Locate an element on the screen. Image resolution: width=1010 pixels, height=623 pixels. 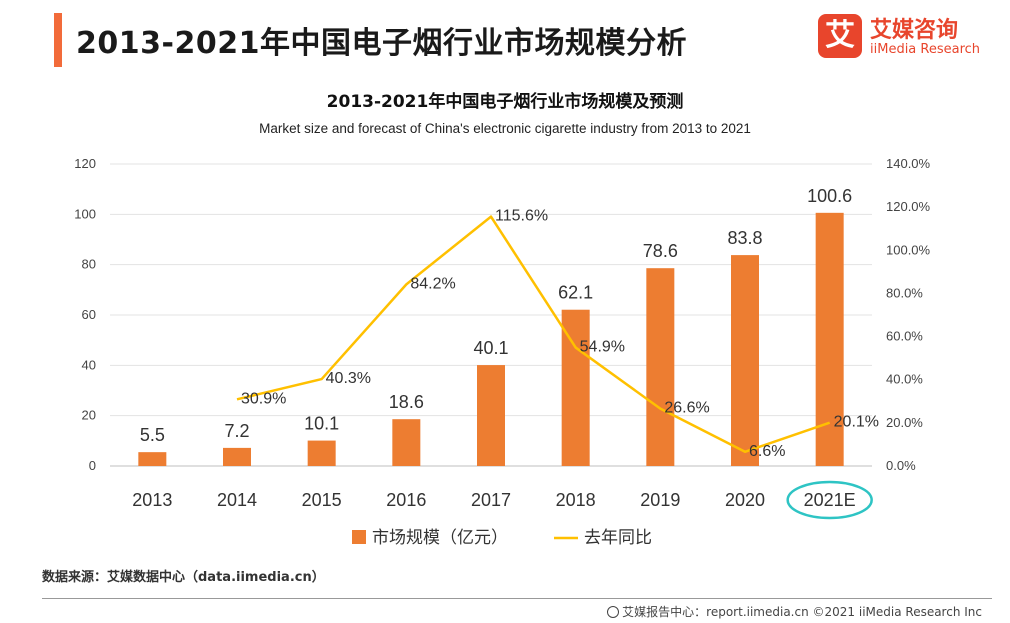
line-value-label: 6.6% is located at coordinates (767, 451).